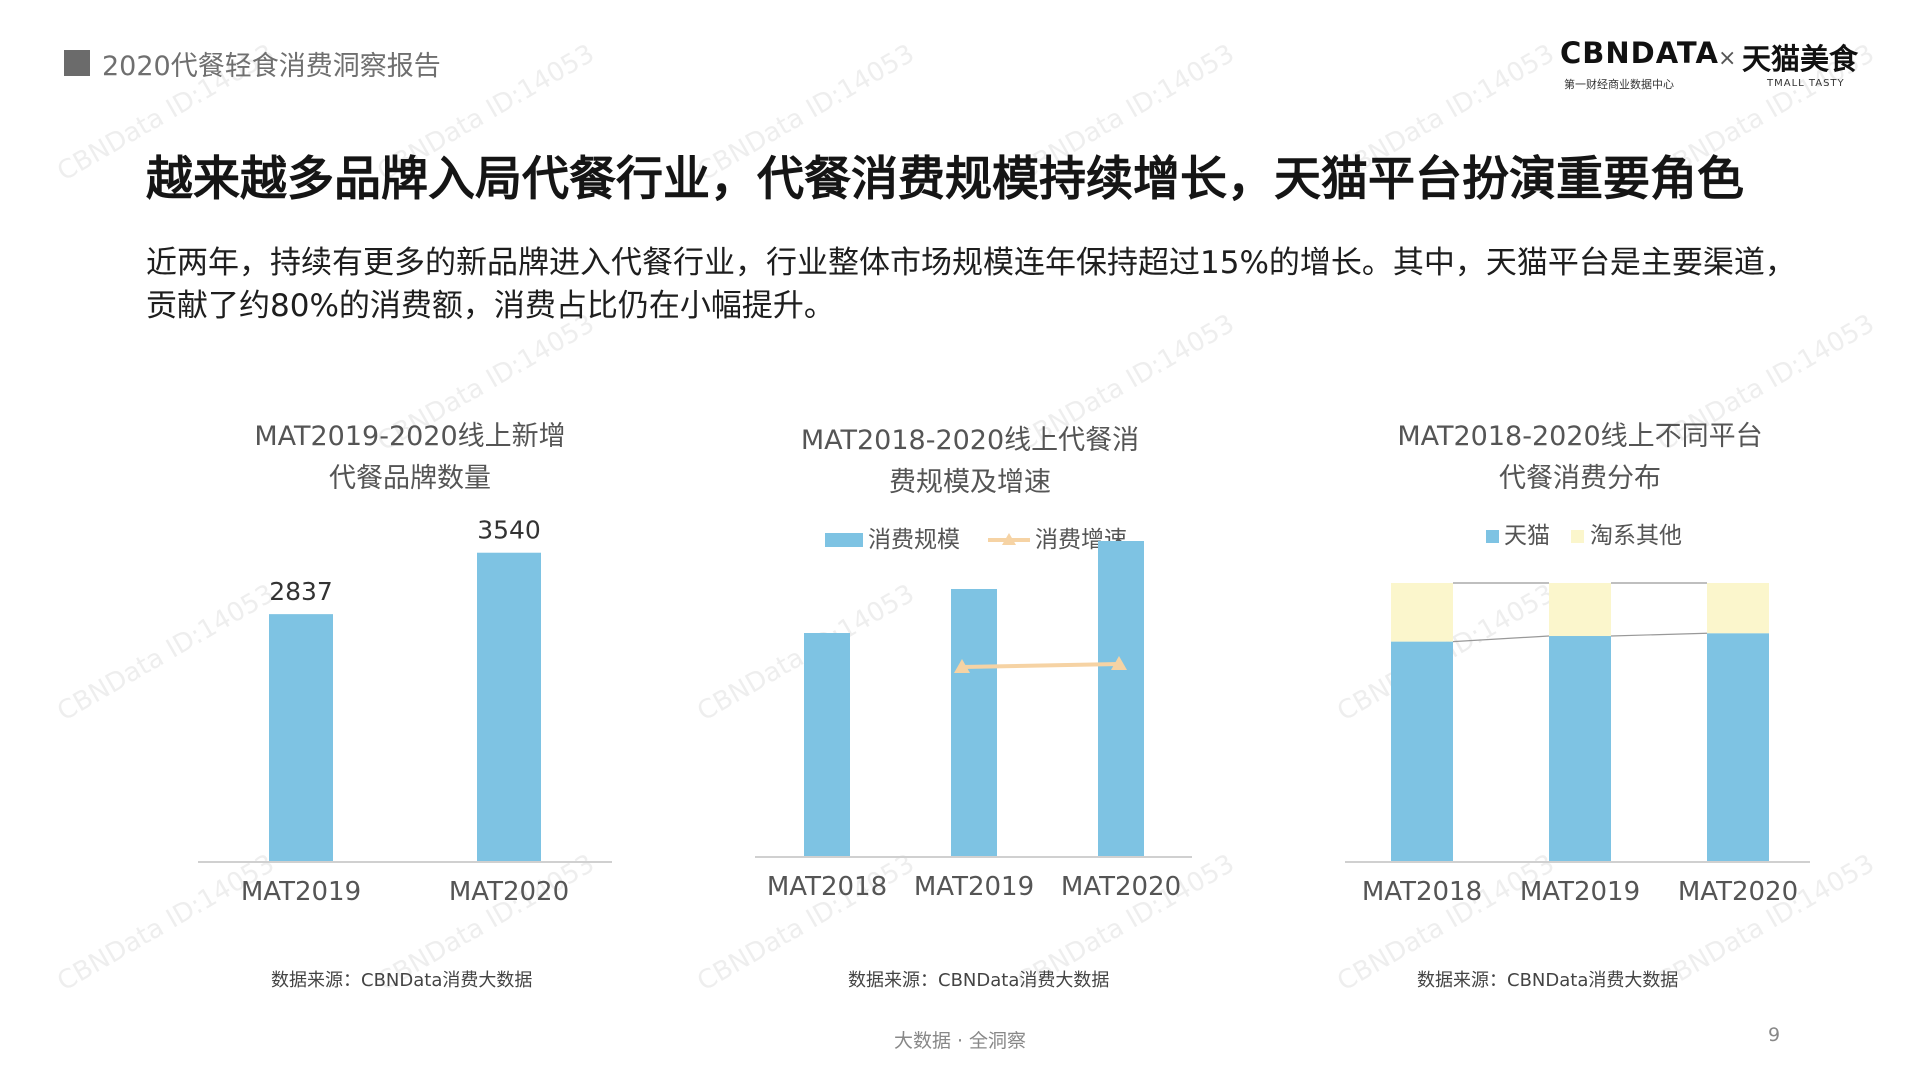 The image size is (1920, 1080). Describe the element at coordinates (1548, 980) in the screenshot. I see `chart-3-source: 数据来源：CBNData消费大数据` at that location.